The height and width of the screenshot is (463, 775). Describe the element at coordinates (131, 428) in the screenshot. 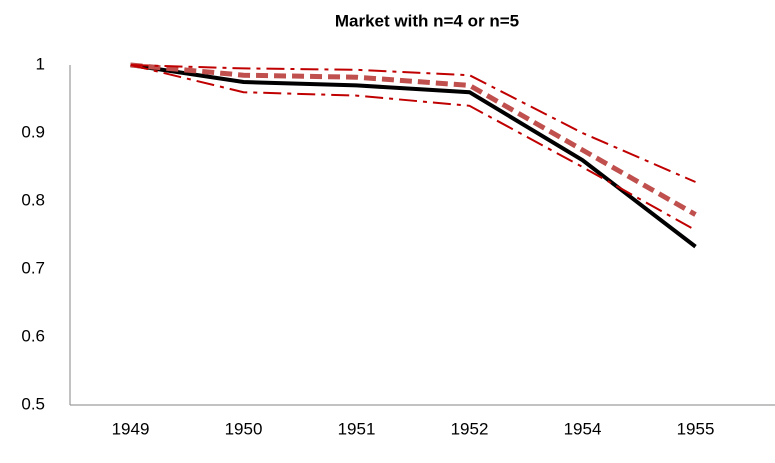

I see `x-tick-label: 1949` at that location.